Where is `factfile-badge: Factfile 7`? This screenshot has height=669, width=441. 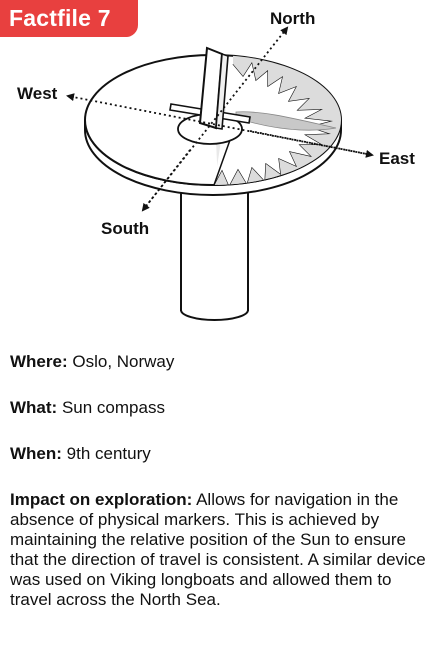
factfile-badge: Factfile 7 is located at coordinates (69, 18).